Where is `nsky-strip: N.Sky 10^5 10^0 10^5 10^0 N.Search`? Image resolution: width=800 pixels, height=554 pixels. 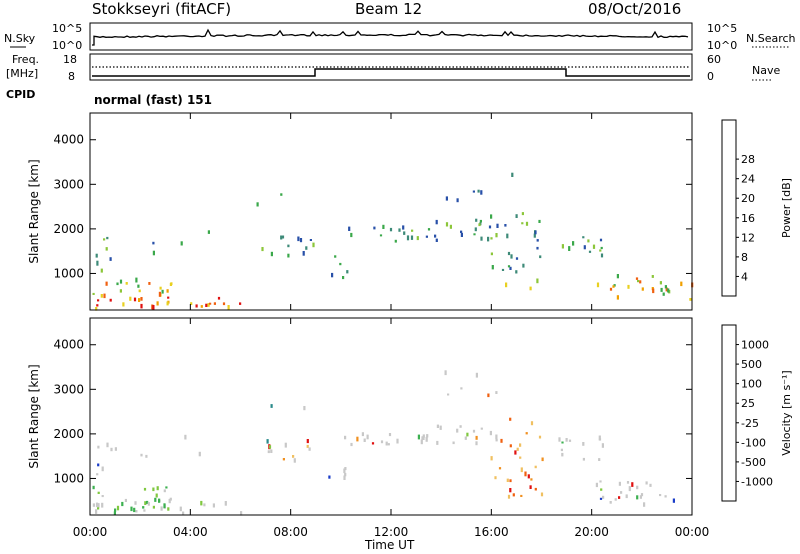 nsky-strip: N.Sky 10^5 10^0 10^5 10^0 N.Search is located at coordinates (400, 37).